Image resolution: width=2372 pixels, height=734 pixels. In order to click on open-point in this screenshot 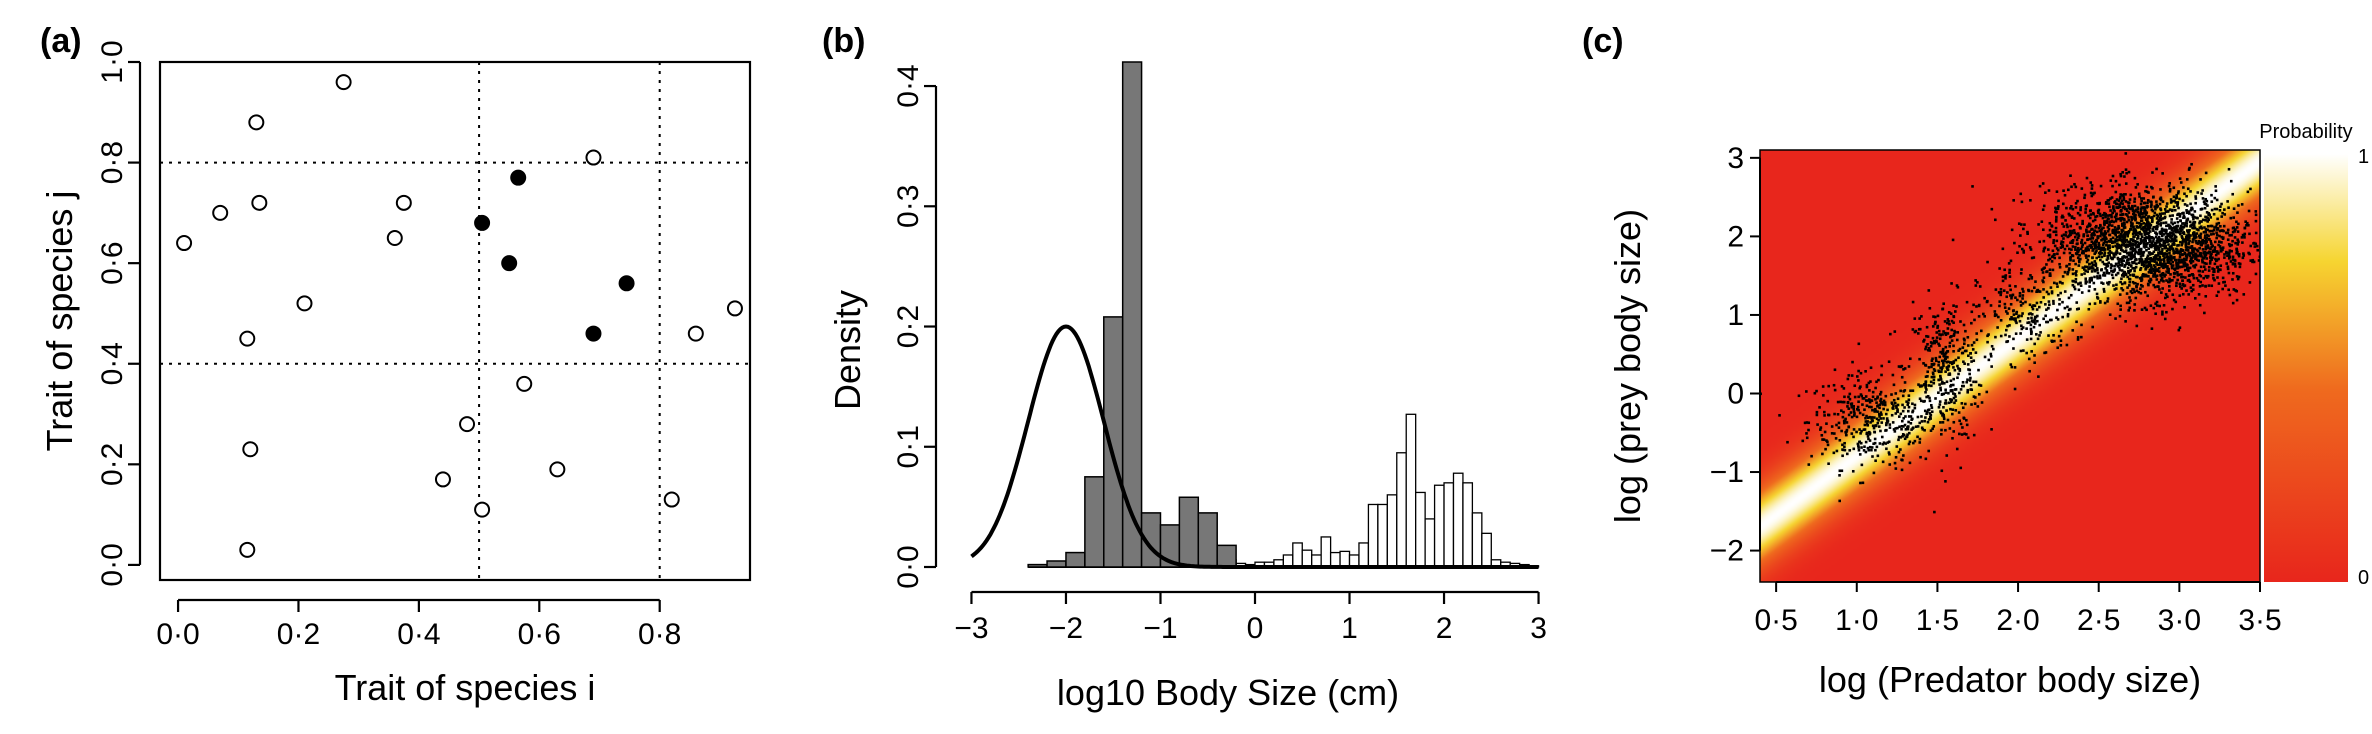, I will do `click(184, 243)`.